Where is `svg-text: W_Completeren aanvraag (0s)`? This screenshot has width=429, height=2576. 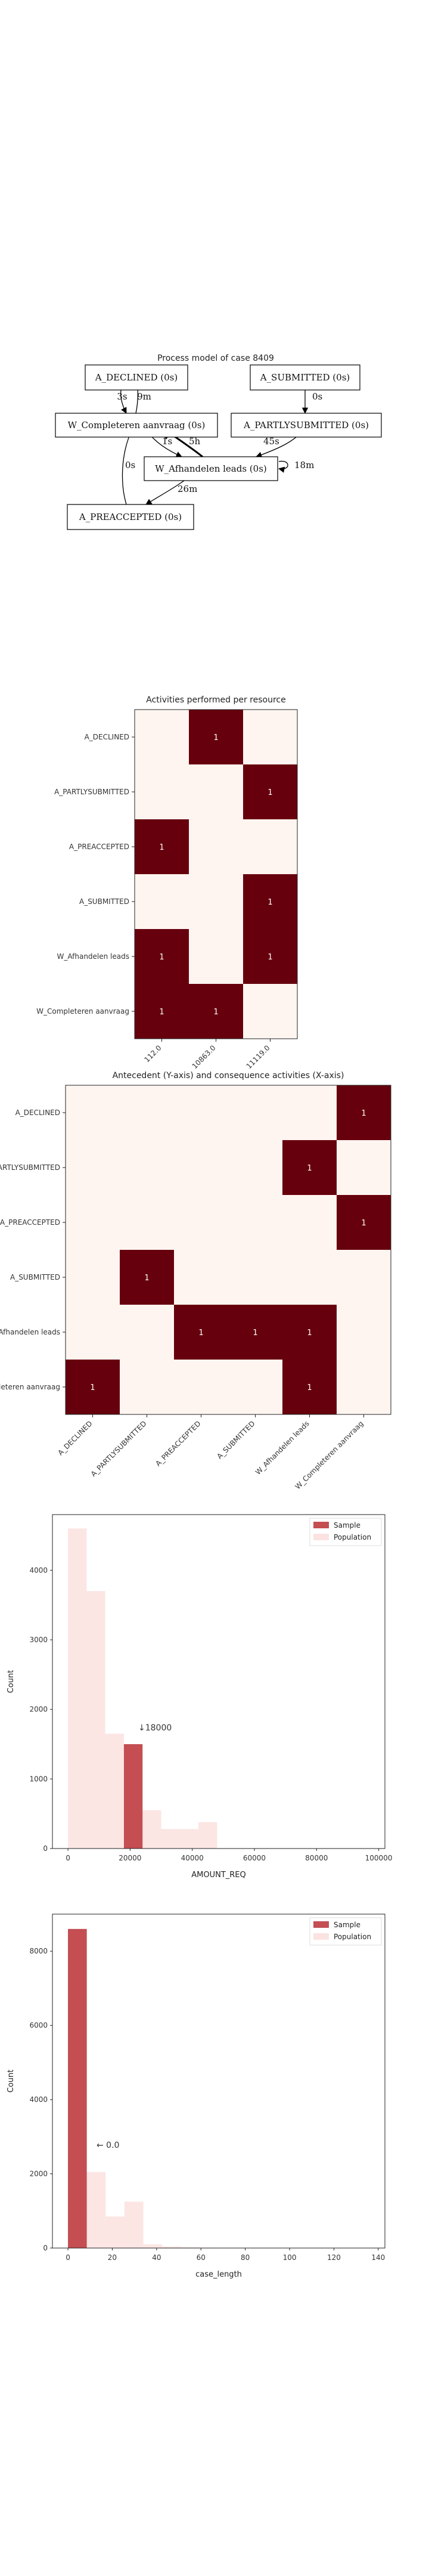
svg-text: W_Completeren aanvraag (0s) is located at coordinates (137, 425).